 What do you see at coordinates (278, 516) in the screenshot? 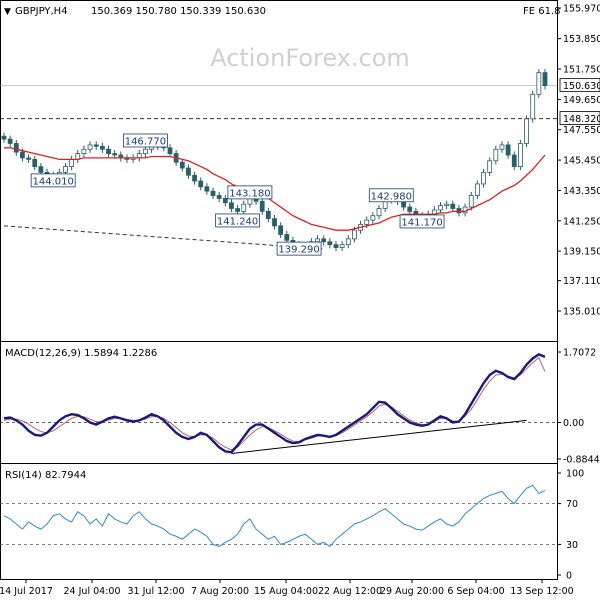
I see `rsi-layer` at bounding box center [278, 516].